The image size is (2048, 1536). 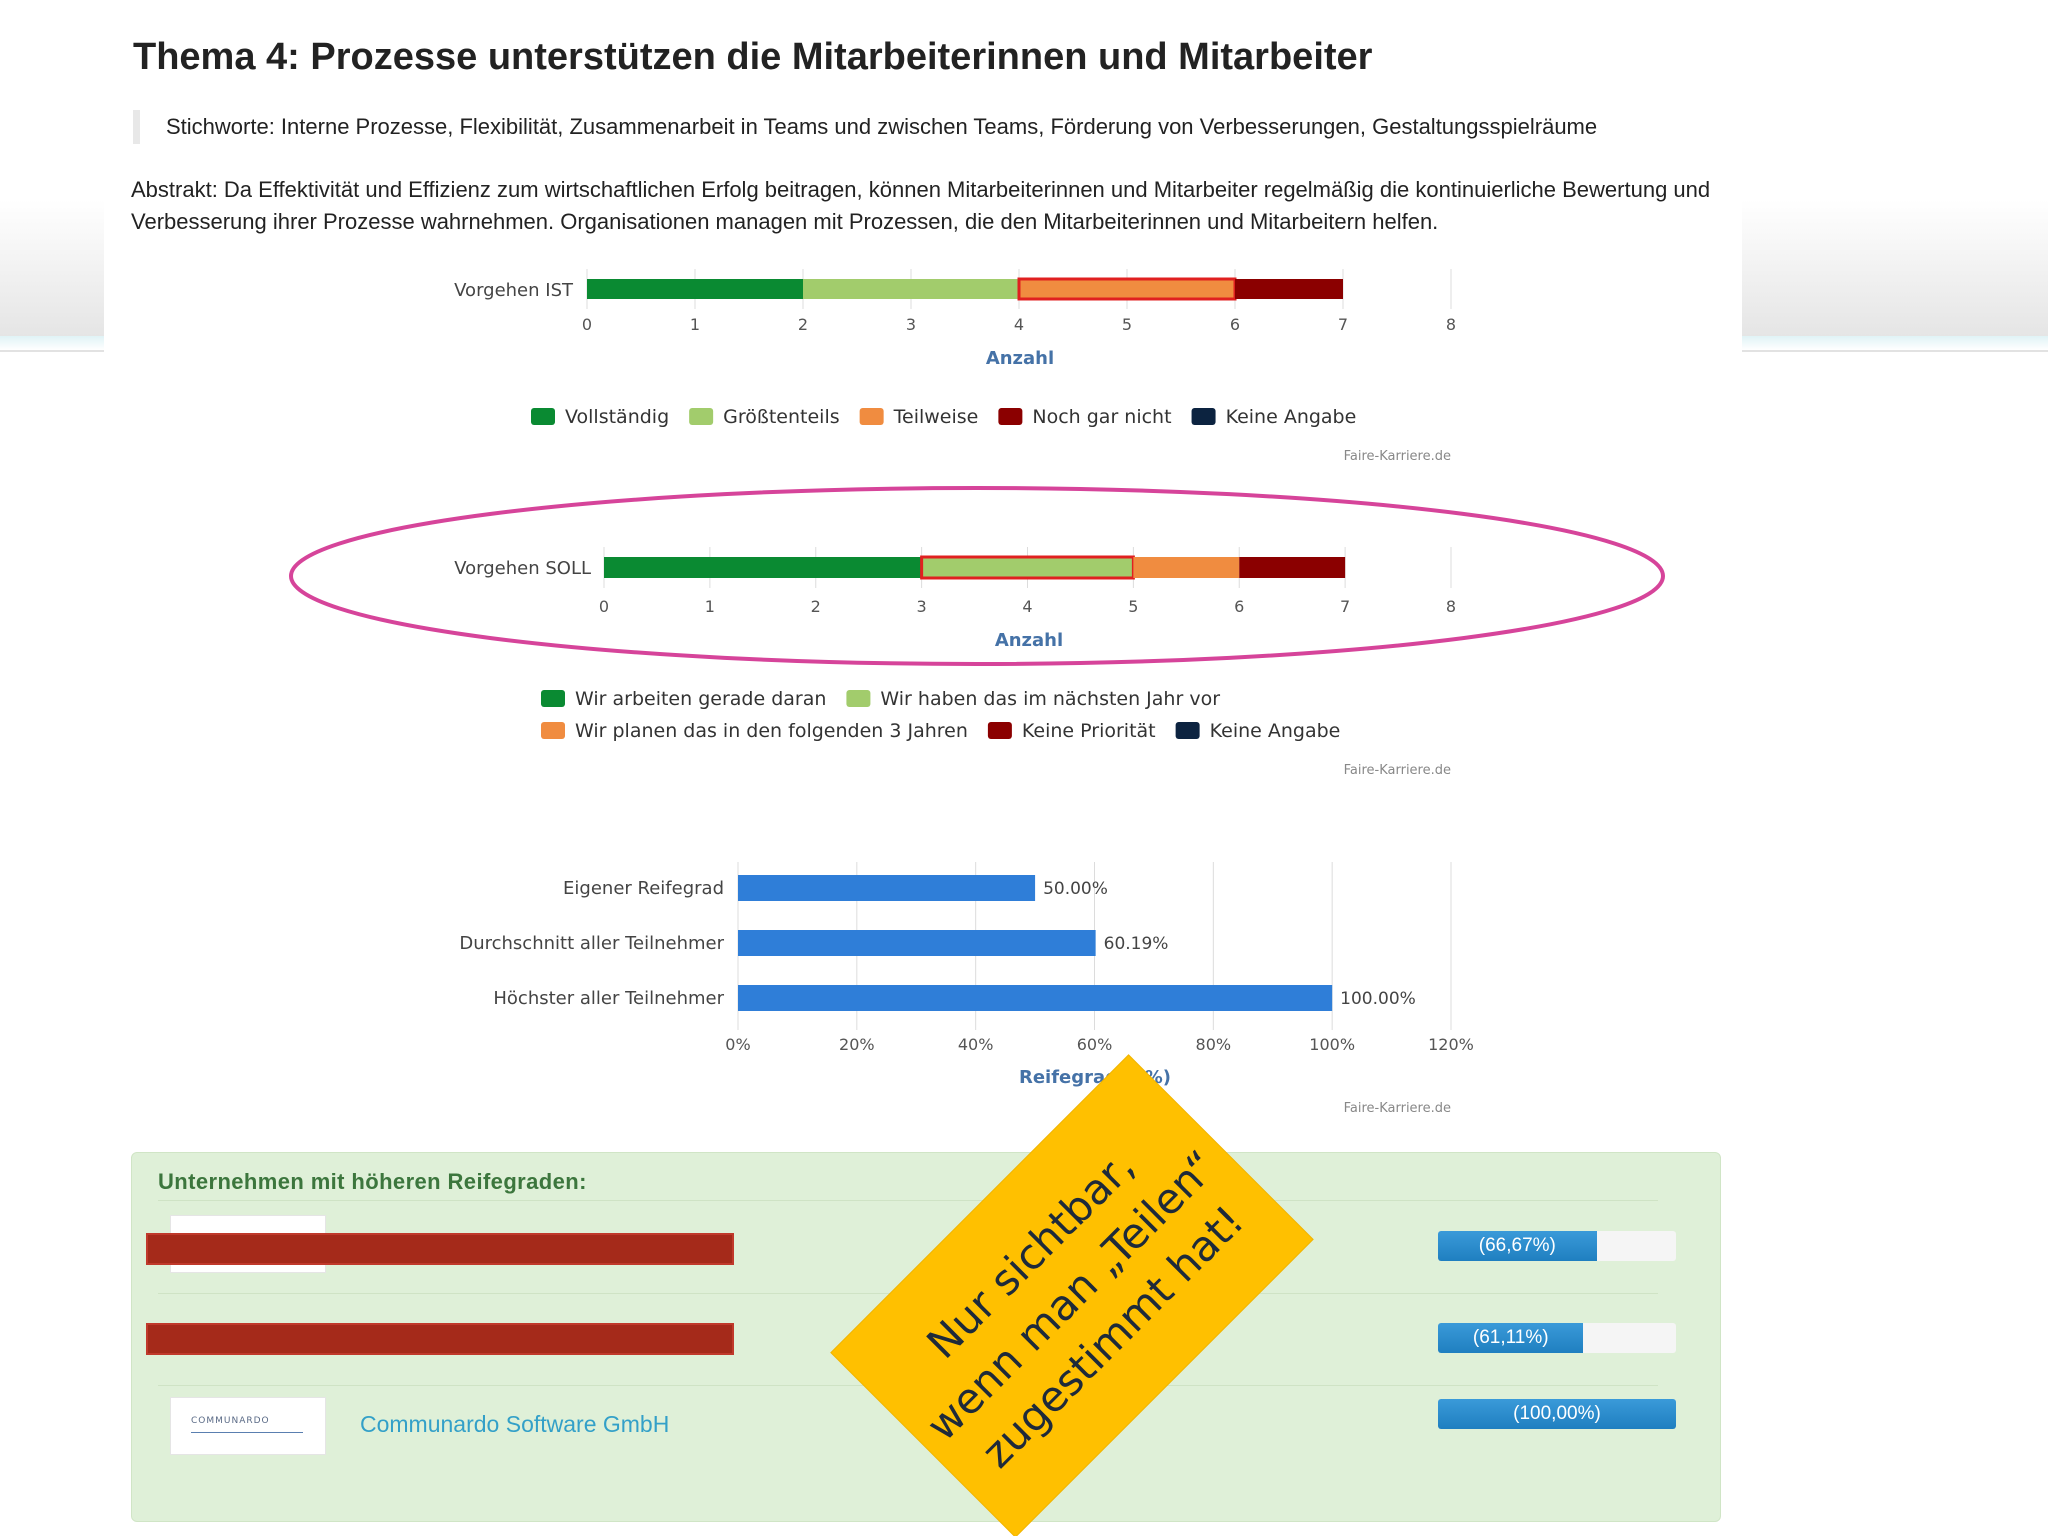 I want to click on category-label: Eigener Reifegrad, so click(x=643, y=888).